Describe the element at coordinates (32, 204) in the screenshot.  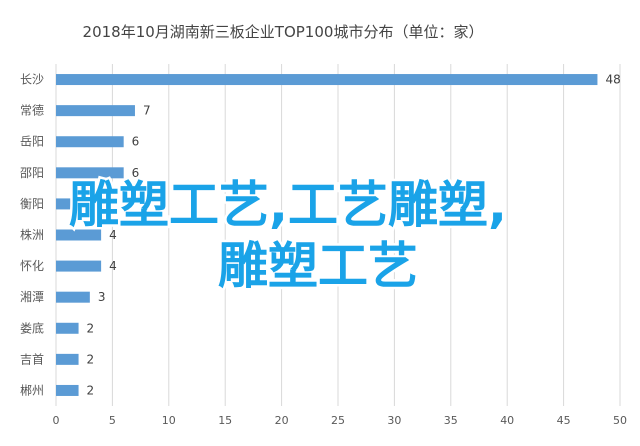
I see `category-label: 衡阳` at that location.